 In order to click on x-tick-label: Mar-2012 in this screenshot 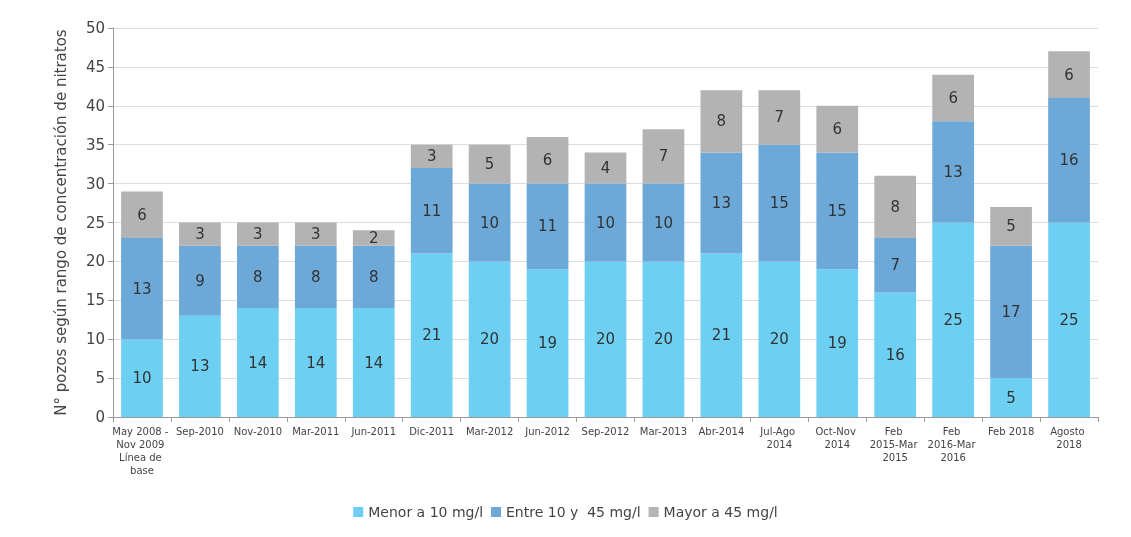, I will do `click(489, 431)`.